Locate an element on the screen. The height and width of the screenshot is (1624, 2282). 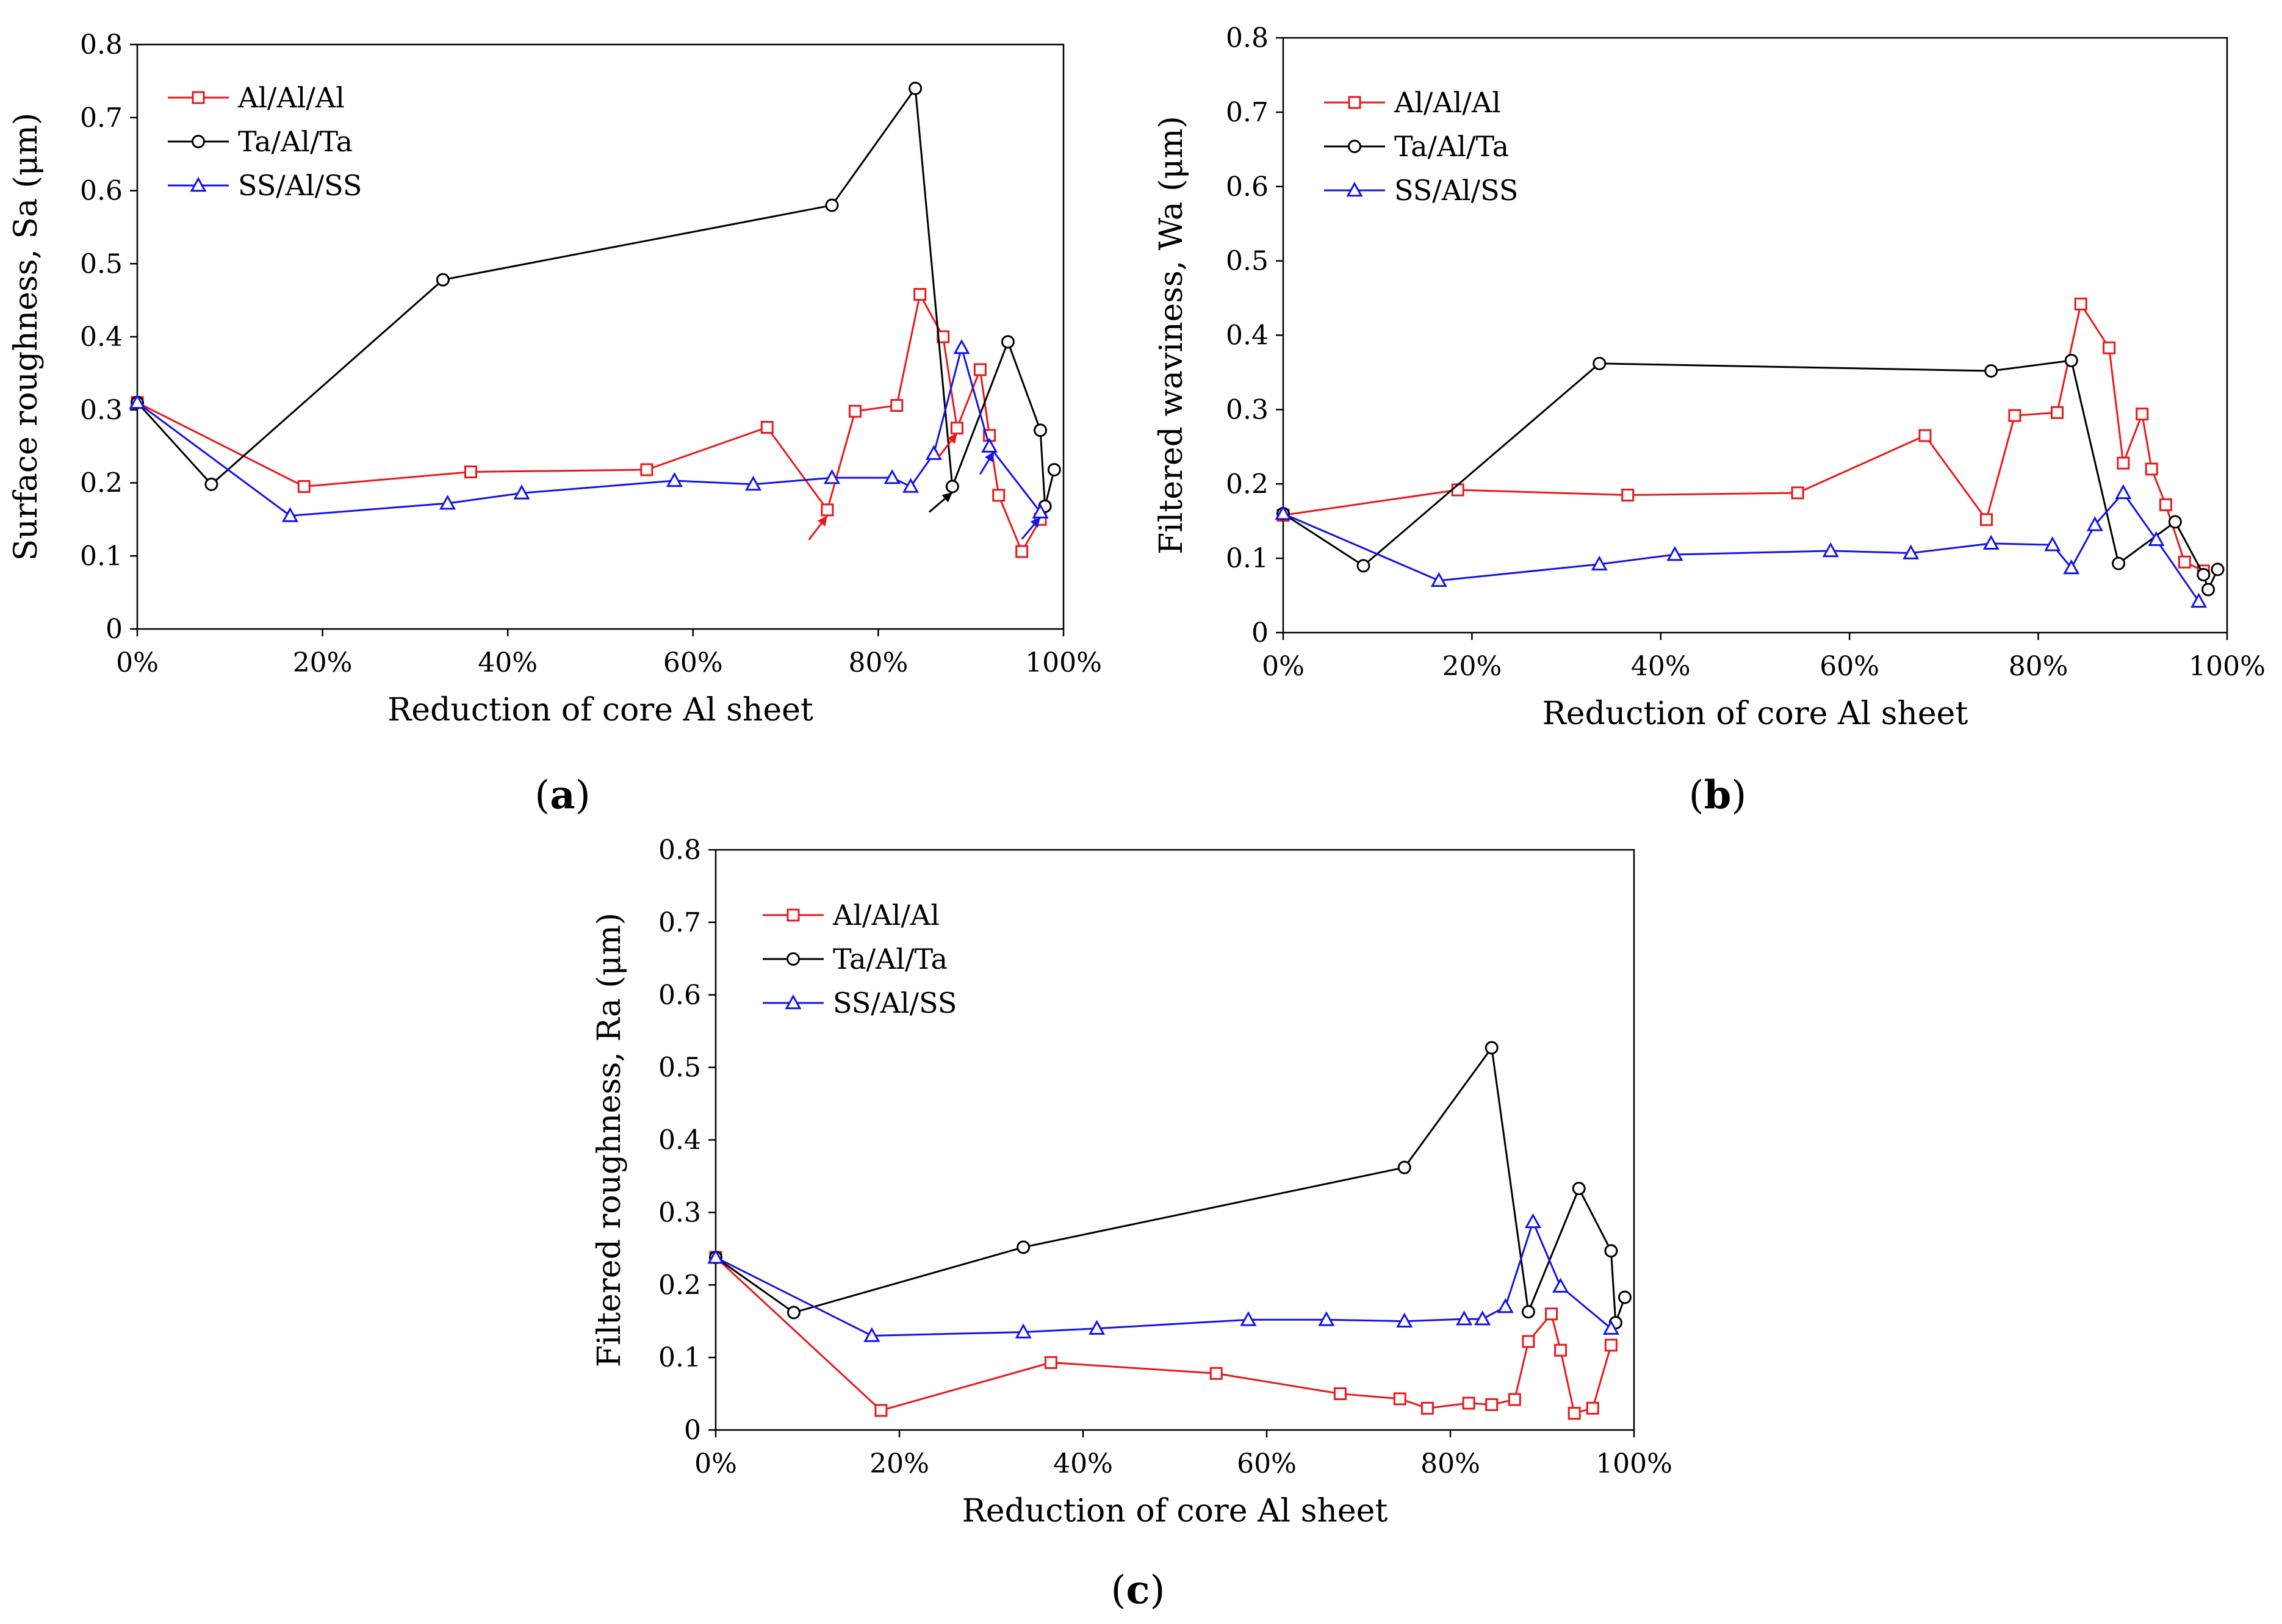
panel-label-letter: a is located at coordinates (562, 795).